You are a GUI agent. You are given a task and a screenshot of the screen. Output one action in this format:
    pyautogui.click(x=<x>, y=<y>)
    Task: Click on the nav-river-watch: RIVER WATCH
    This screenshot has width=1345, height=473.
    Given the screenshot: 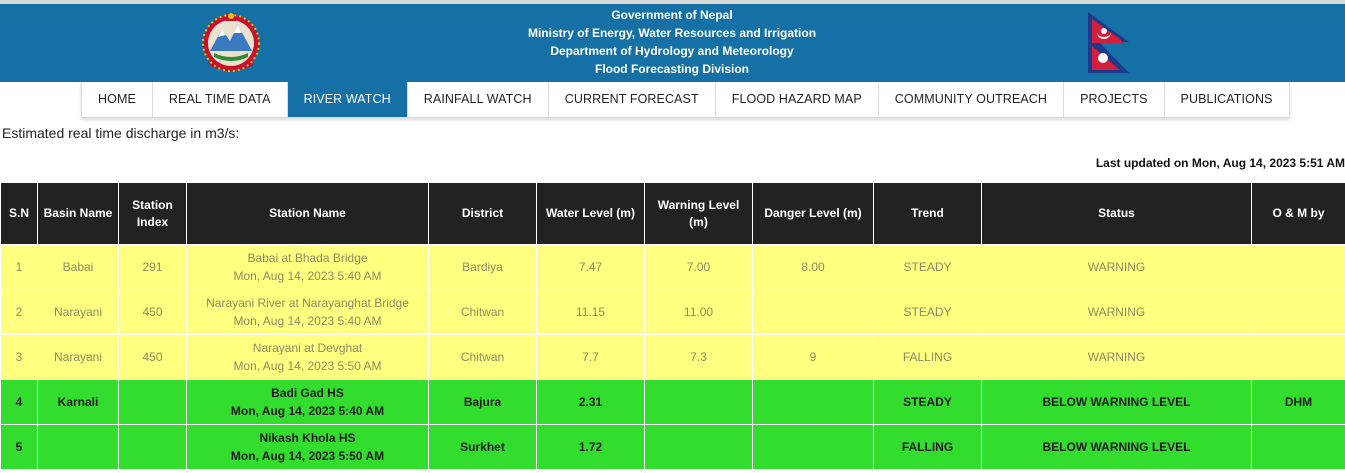 What is the action you would take?
    pyautogui.click(x=347, y=99)
    